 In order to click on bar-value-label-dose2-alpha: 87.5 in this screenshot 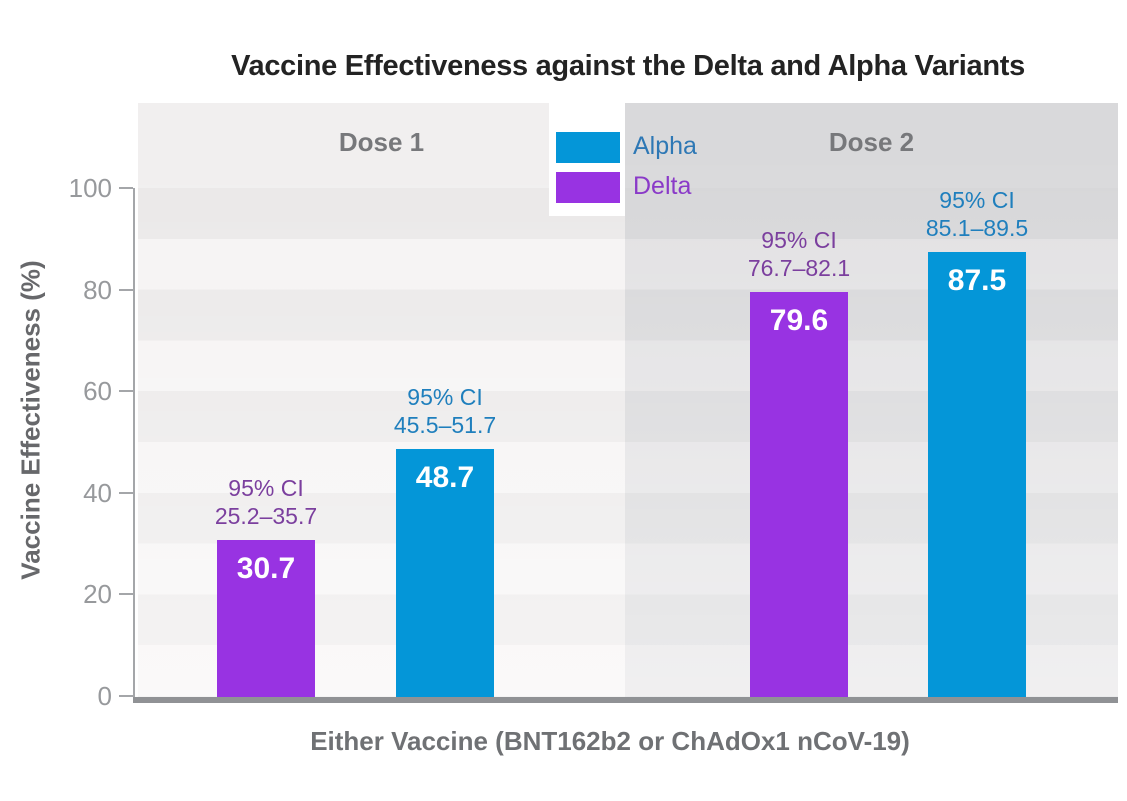, I will do `click(977, 280)`.